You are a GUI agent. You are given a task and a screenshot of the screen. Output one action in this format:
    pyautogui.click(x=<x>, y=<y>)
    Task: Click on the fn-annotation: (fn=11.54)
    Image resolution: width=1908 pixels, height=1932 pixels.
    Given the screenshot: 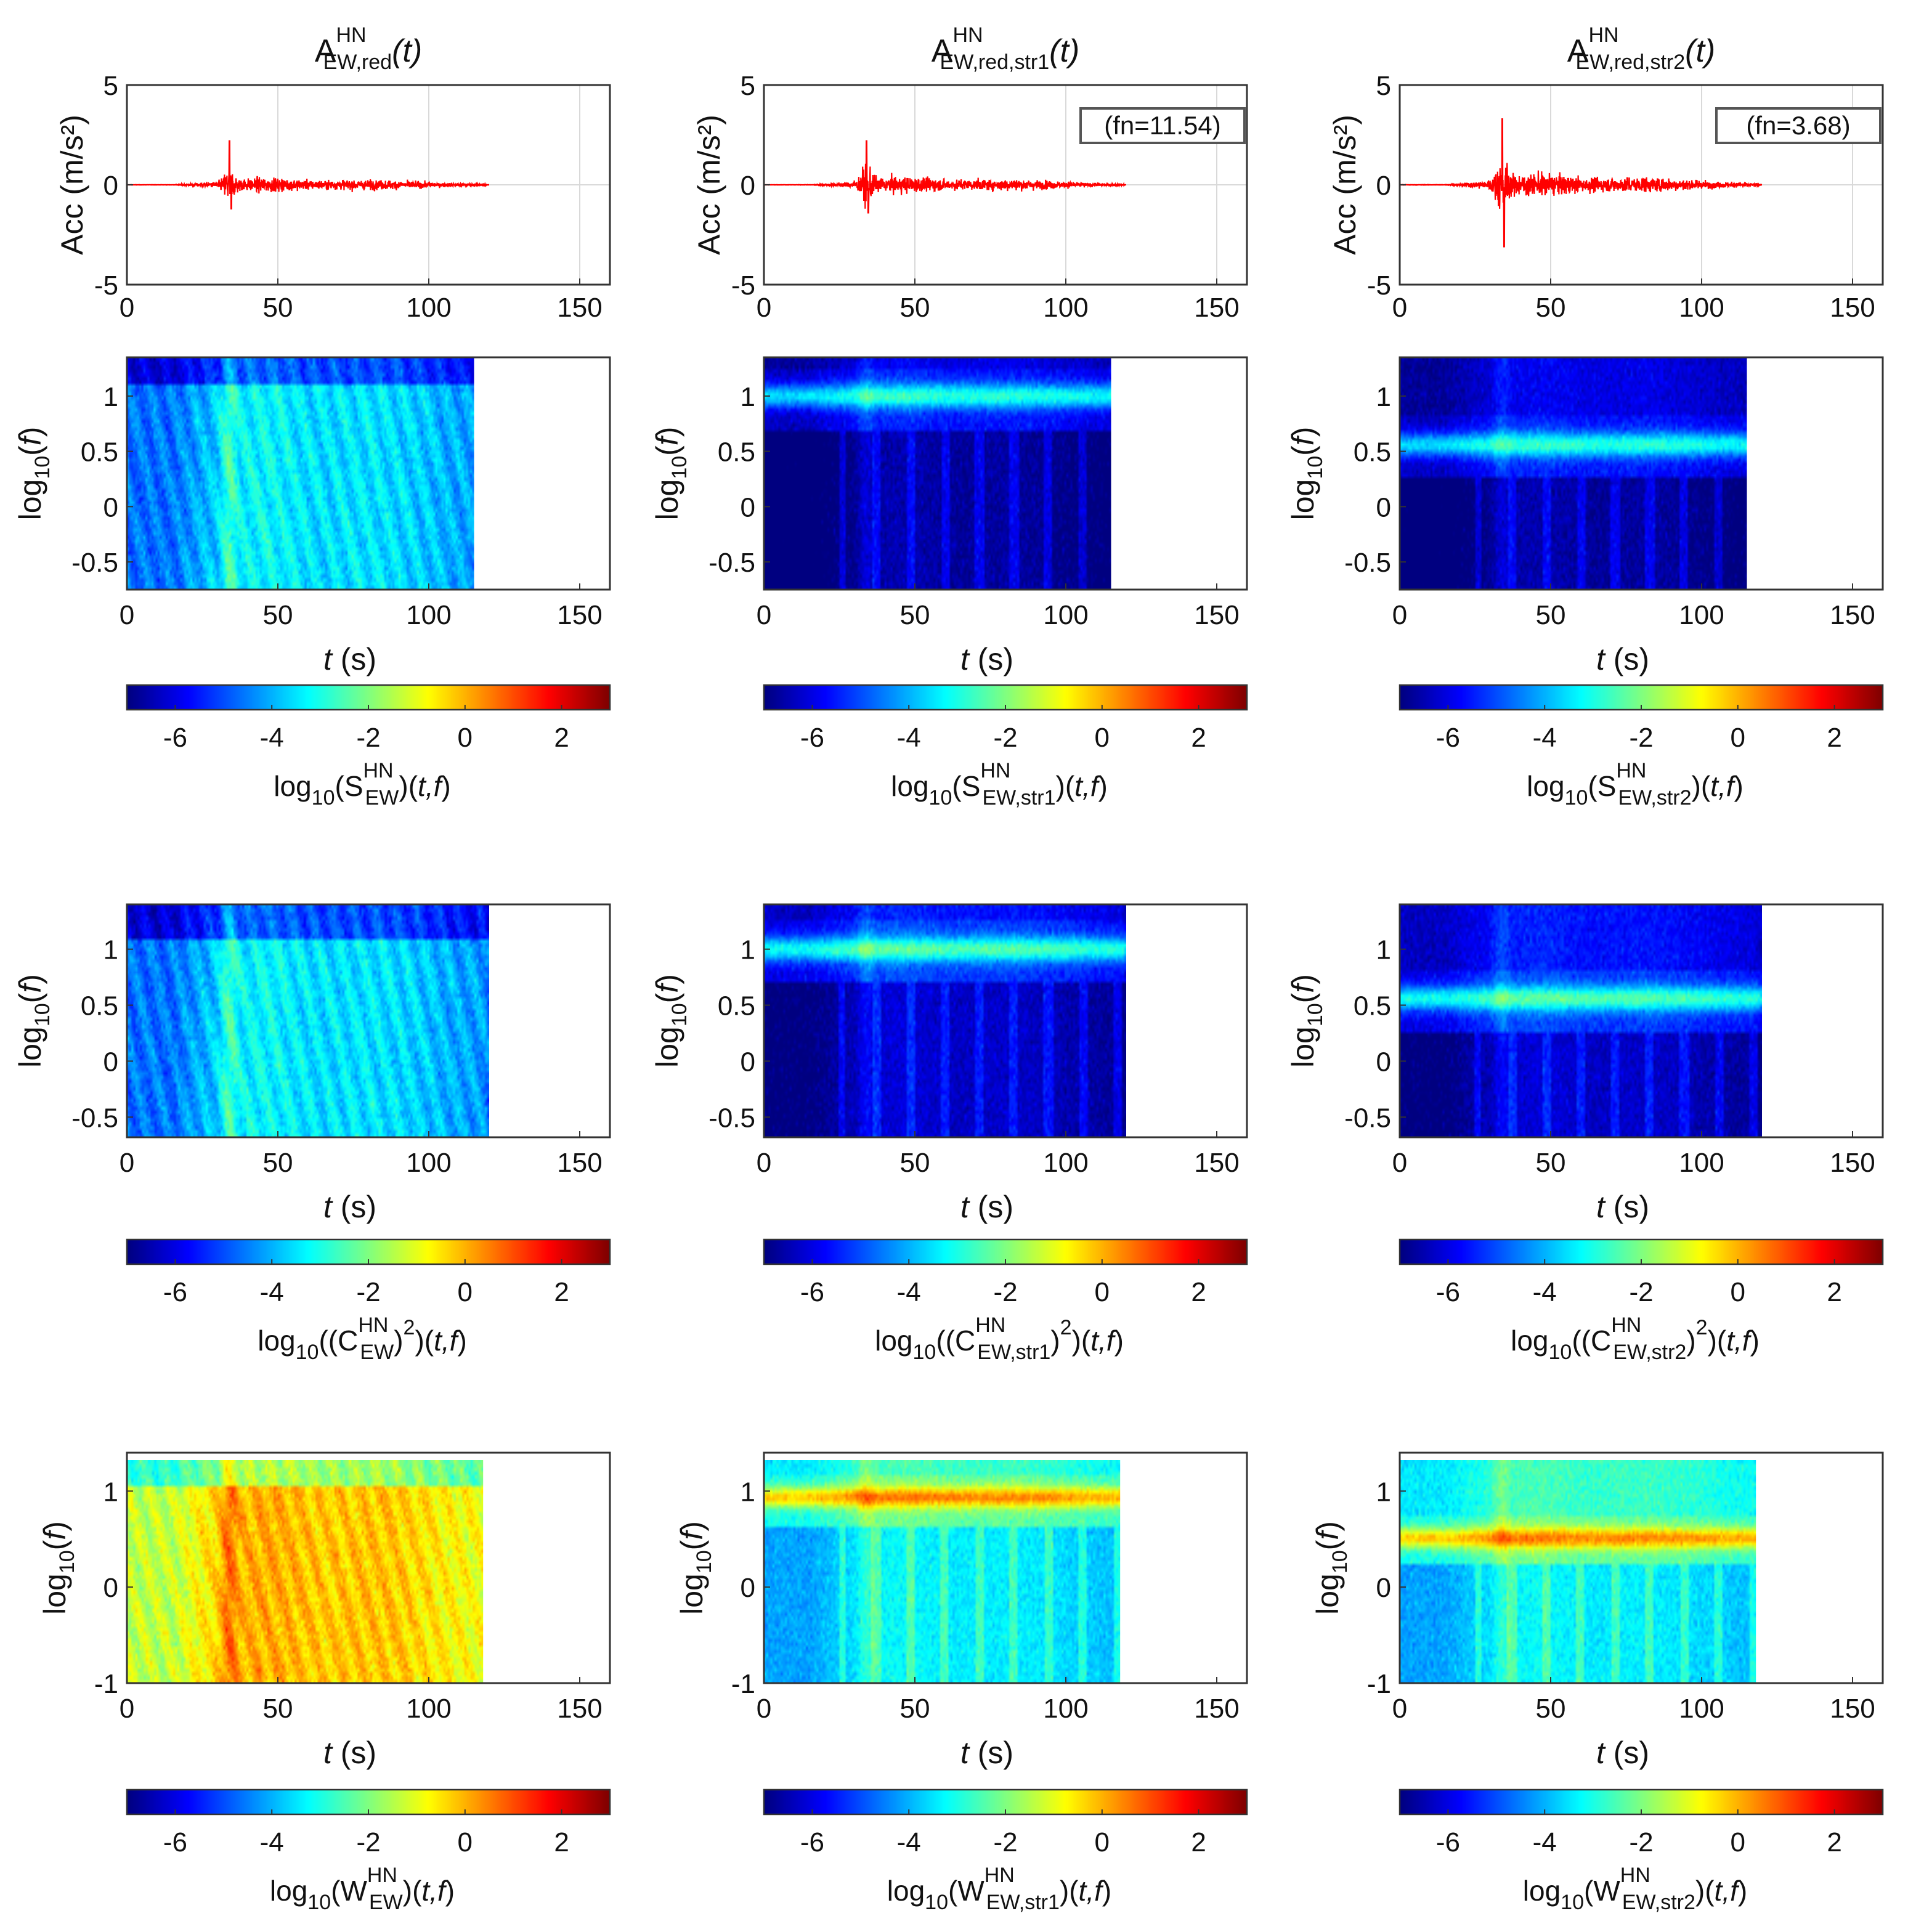 What is the action you would take?
    pyautogui.click(x=1162, y=126)
    